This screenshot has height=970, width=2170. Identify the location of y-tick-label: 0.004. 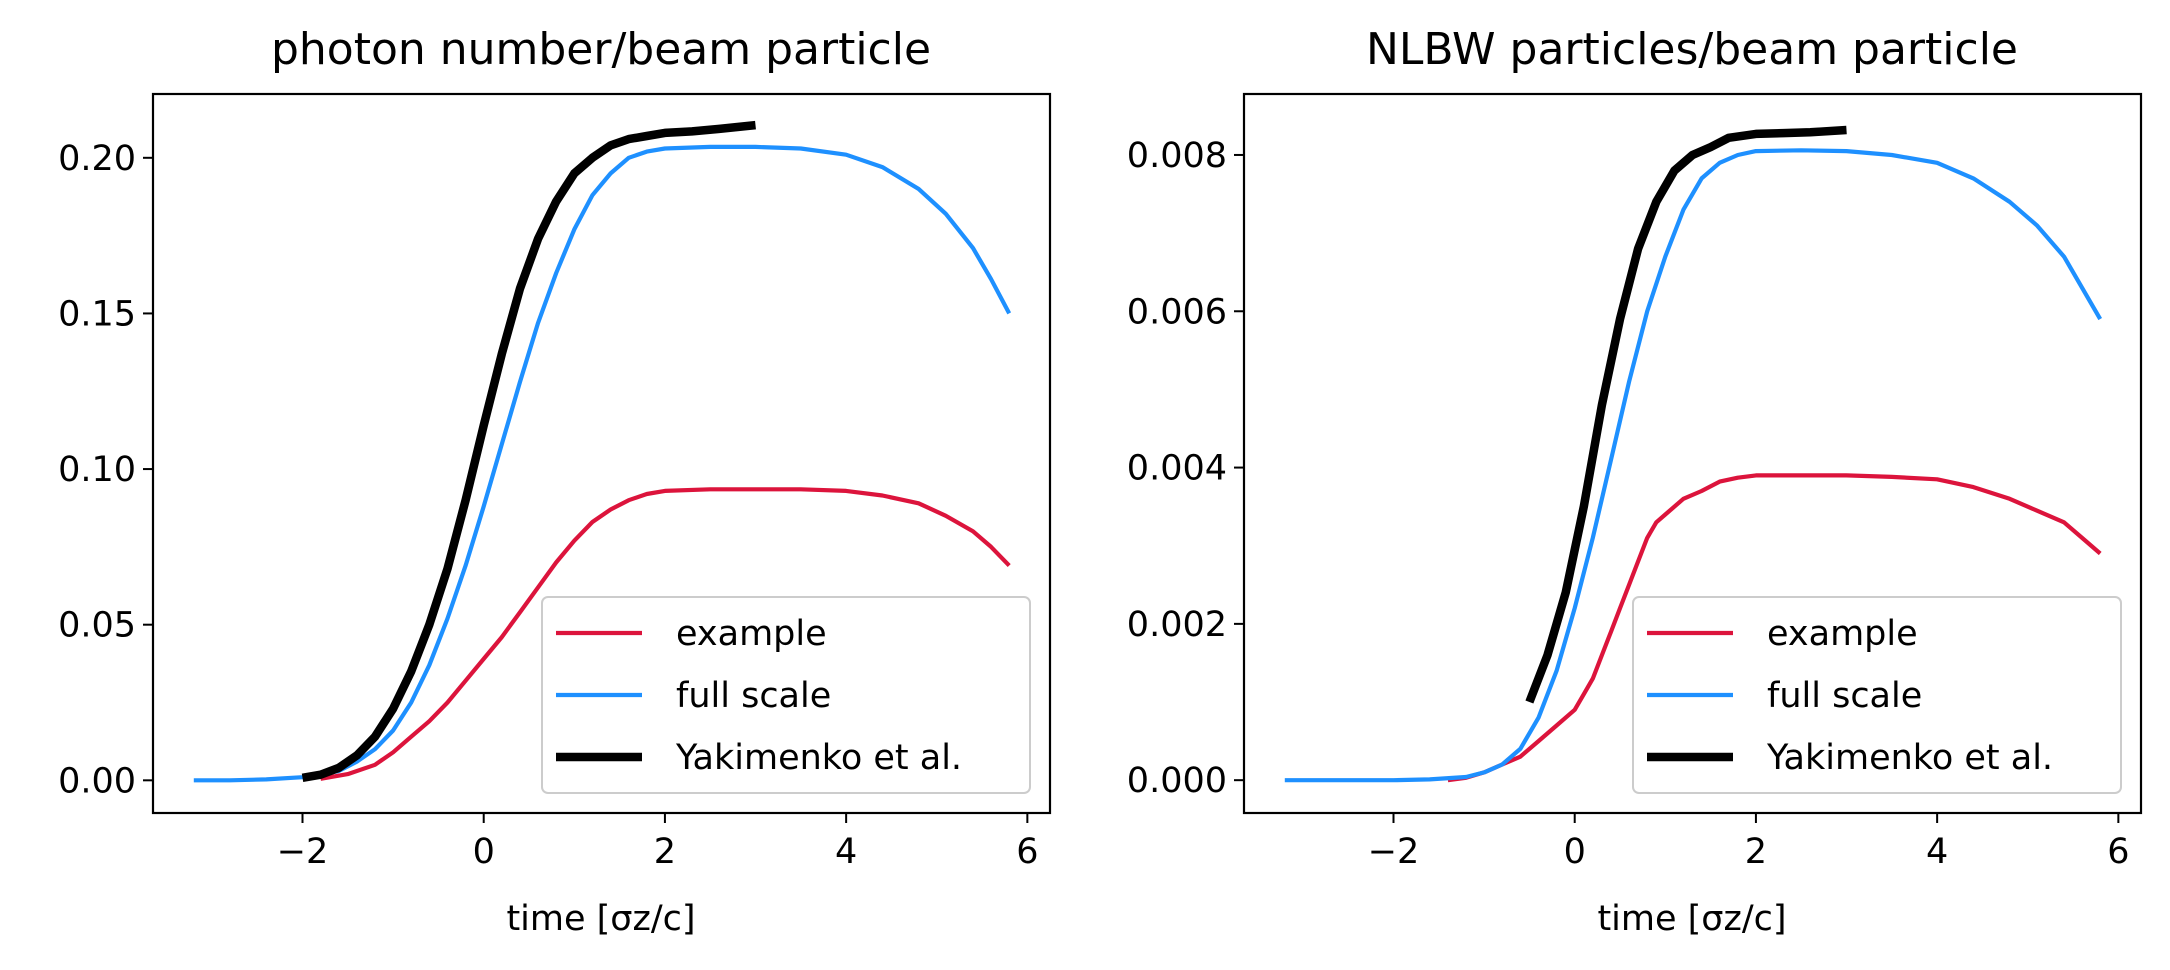
(1177, 469).